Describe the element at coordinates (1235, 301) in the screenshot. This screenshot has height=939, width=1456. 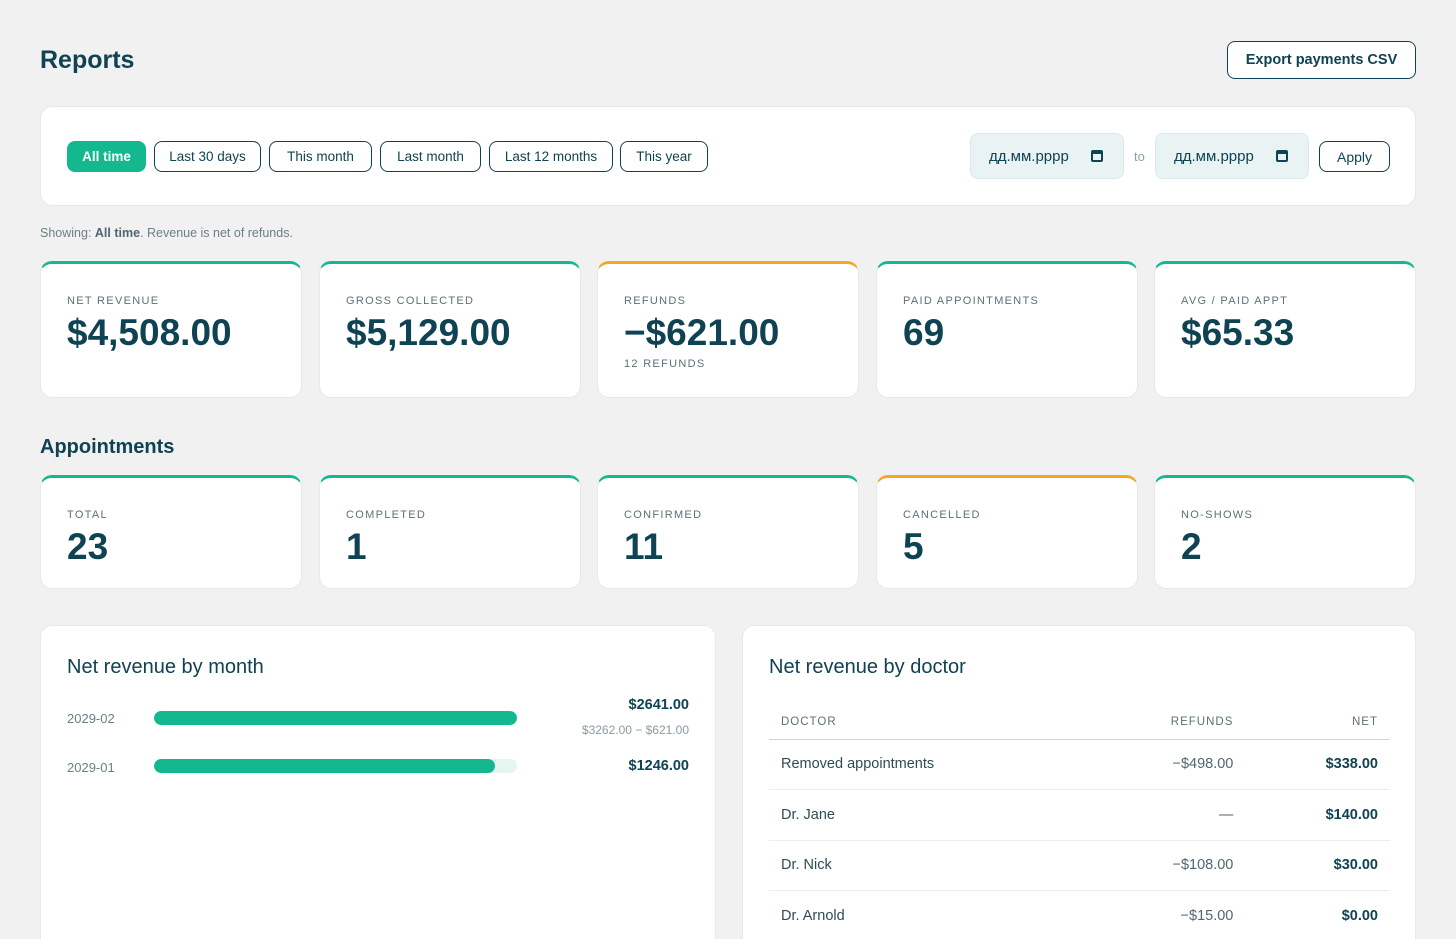
I see `kpi-label: AVG / PAID APPT` at that location.